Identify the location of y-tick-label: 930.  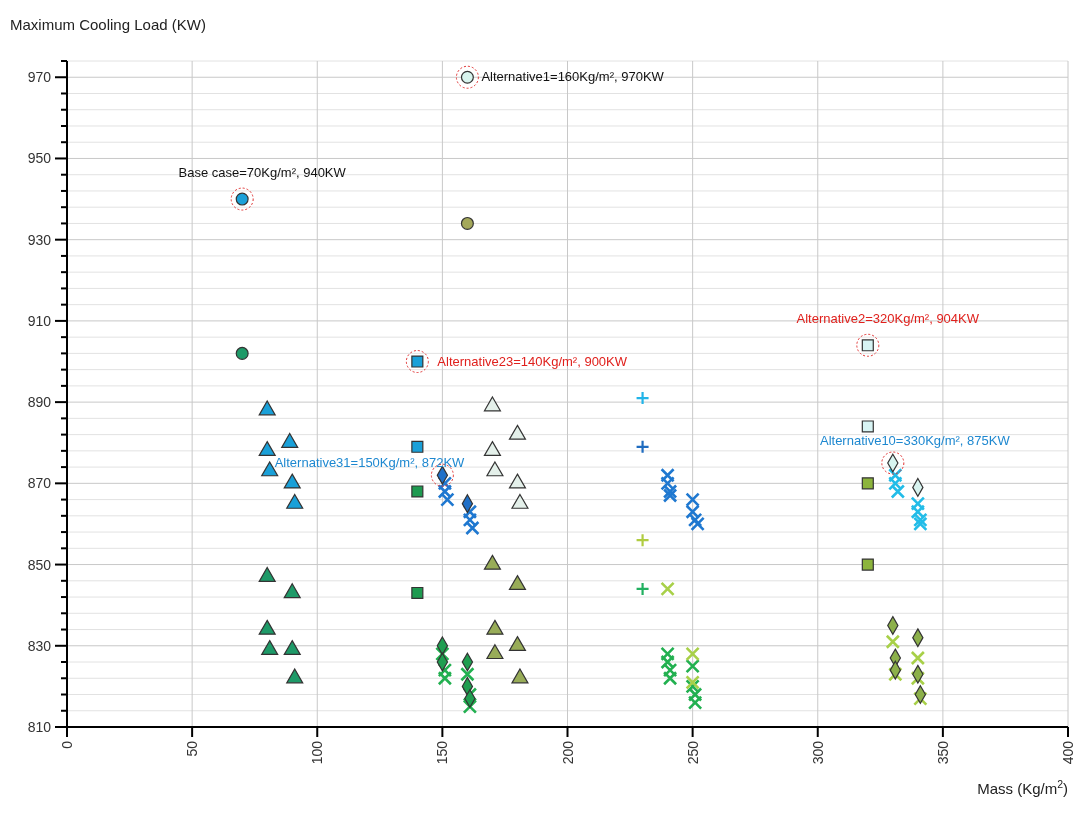
(39, 239).